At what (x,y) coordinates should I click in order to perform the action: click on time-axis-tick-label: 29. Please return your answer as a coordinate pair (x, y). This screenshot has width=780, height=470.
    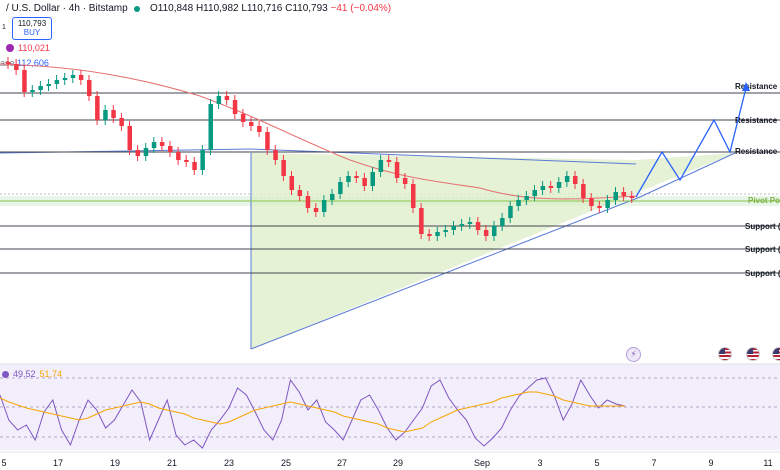
    Looking at the image, I should click on (398, 463).